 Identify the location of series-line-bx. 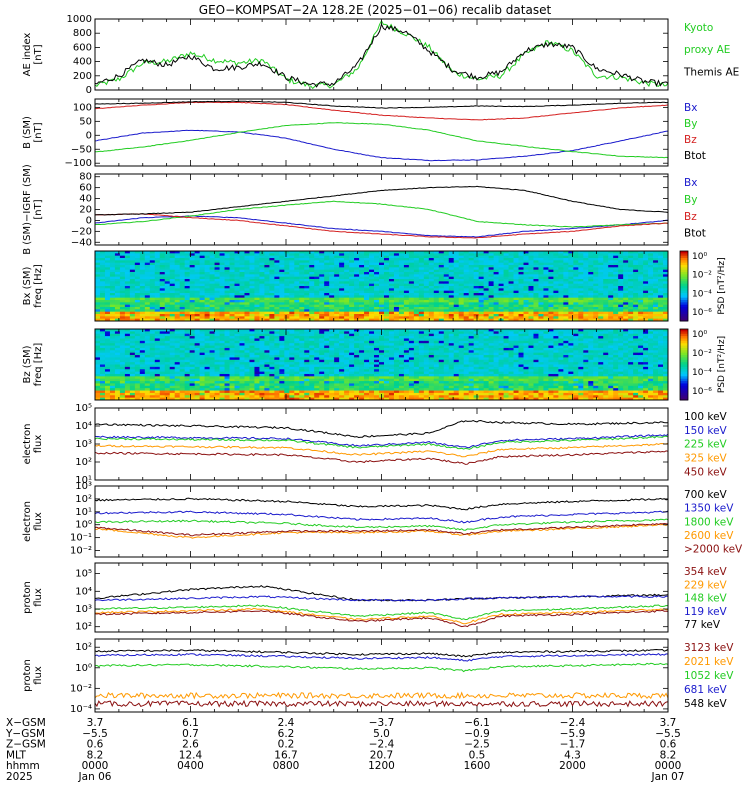
(381, 145).